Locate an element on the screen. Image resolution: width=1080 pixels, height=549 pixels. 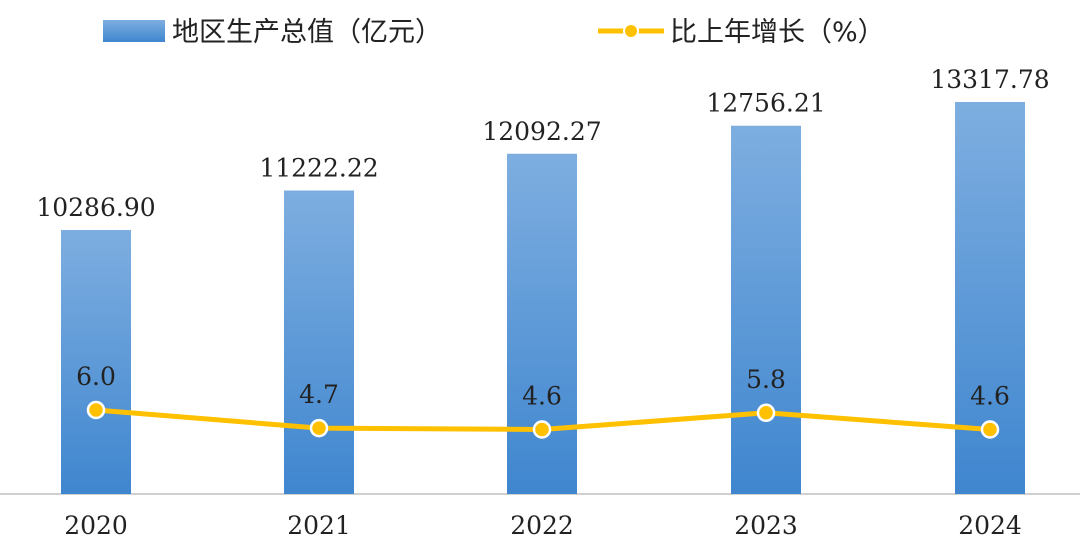
bar-value-label-2022: 12092.27 is located at coordinates (541, 131).